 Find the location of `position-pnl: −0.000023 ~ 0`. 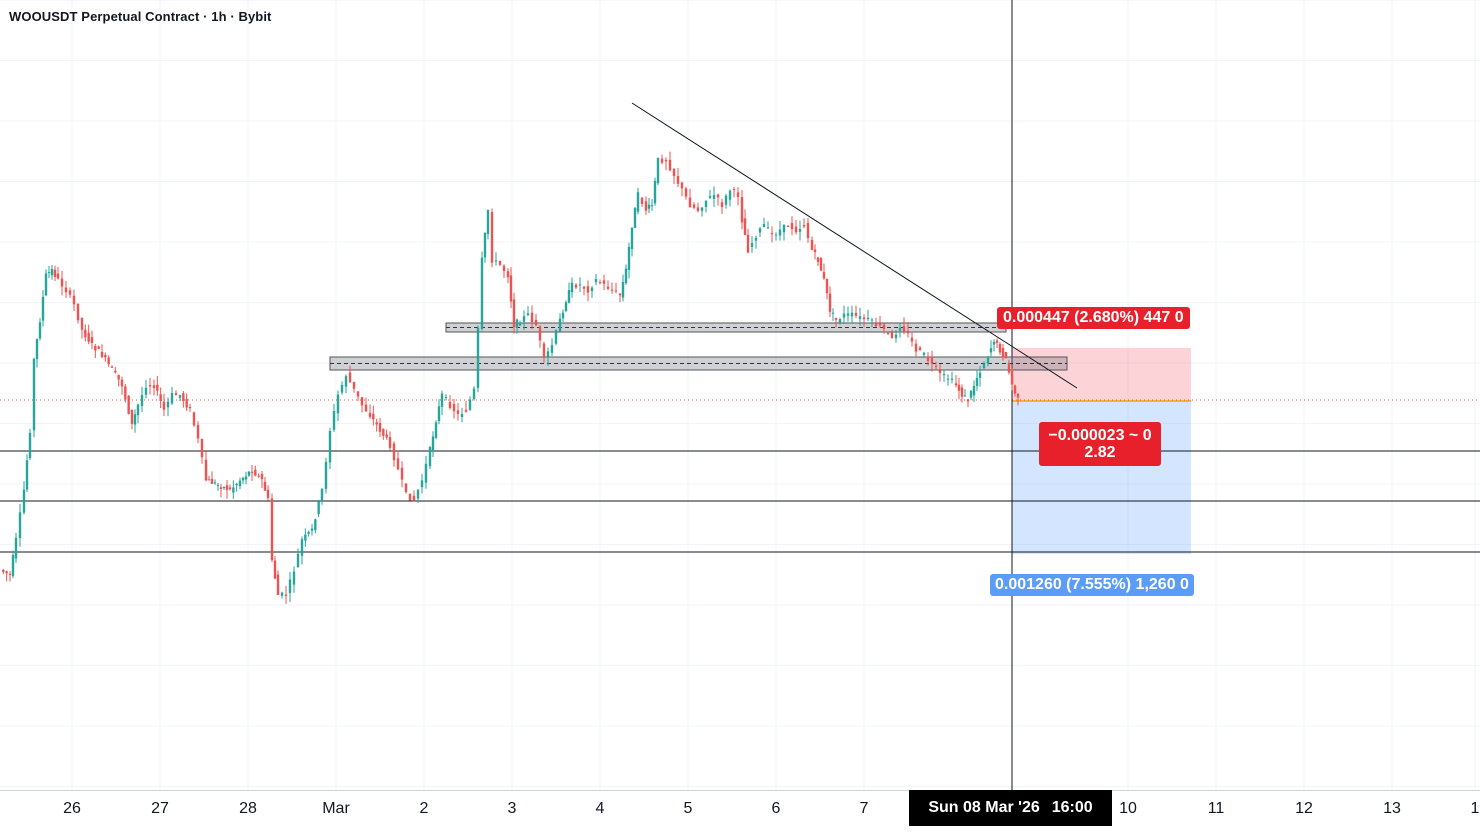

position-pnl: −0.000023 ~ 0 is located at coordinates (1100, 435).